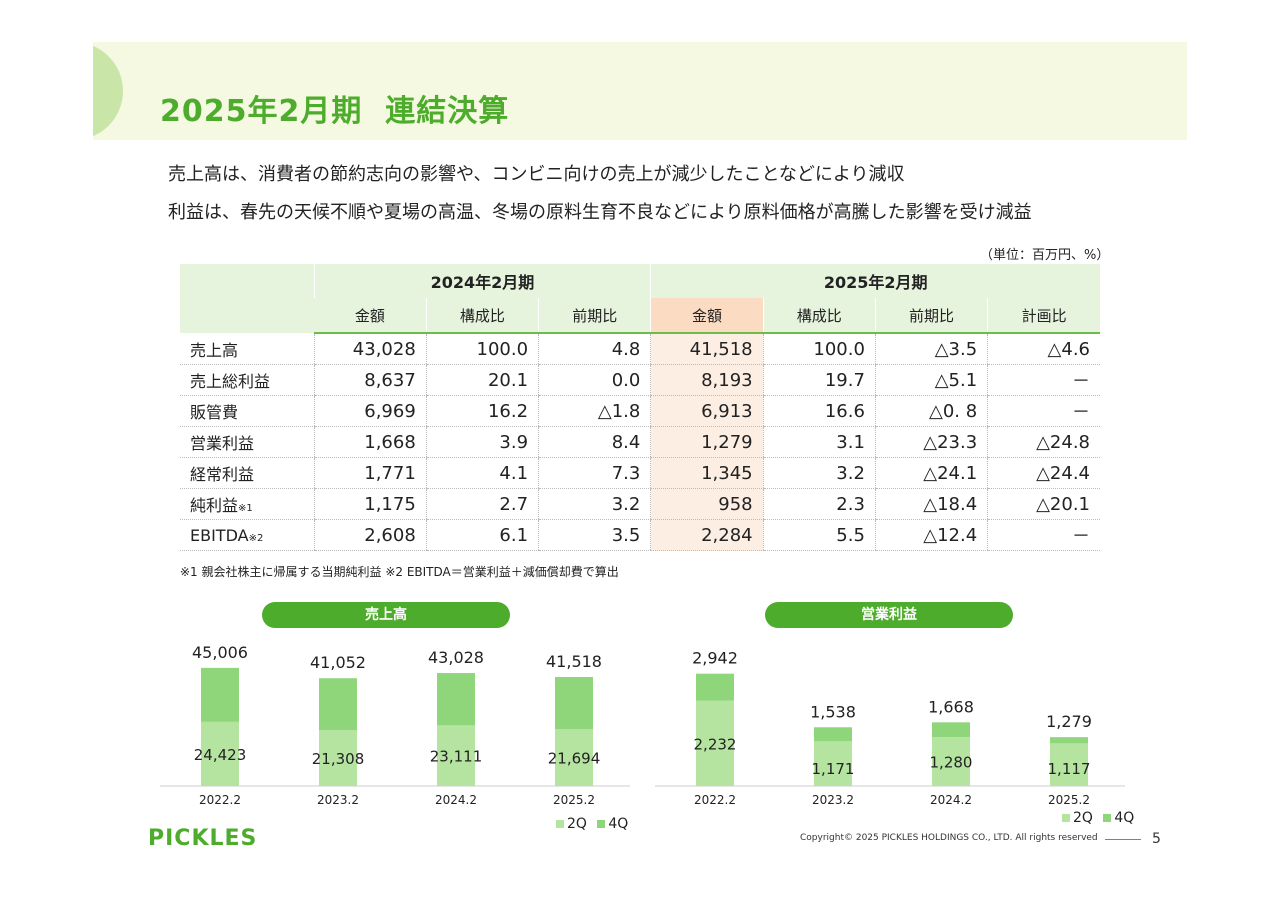 Image resolution: width=1280 pixels, height=905 pixels. I want to click on total-label: 43,028, so click(456, 657).